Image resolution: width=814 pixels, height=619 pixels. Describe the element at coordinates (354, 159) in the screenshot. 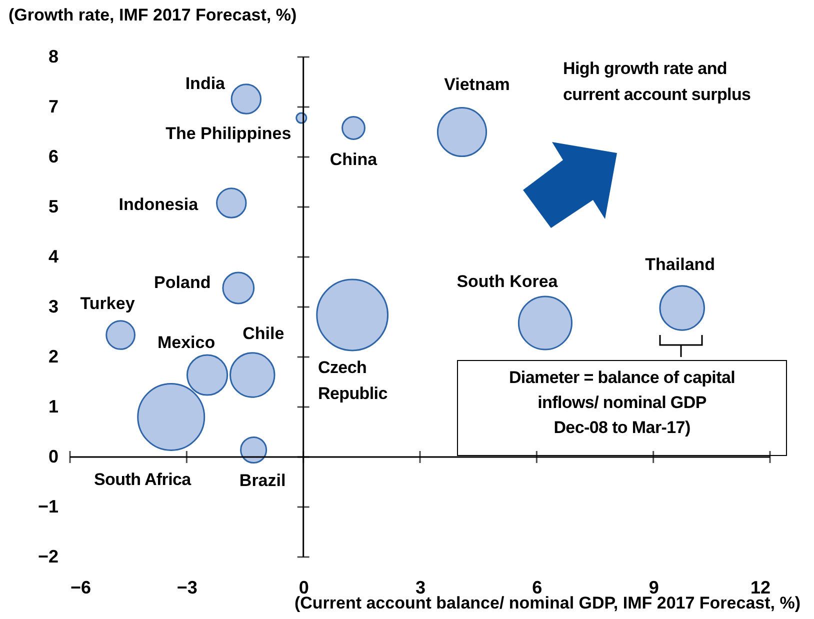

I see `annotation: China` at that location.